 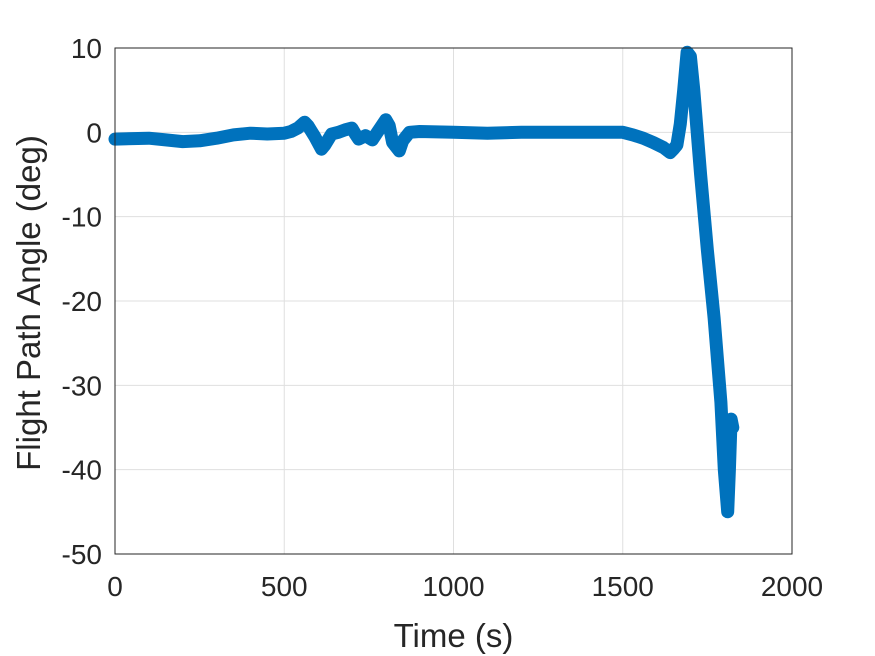 What do you see at coordinates (453, 586) in the screenshot?
I see `x-tick-label: 1000` at bounding box center [453, 586].